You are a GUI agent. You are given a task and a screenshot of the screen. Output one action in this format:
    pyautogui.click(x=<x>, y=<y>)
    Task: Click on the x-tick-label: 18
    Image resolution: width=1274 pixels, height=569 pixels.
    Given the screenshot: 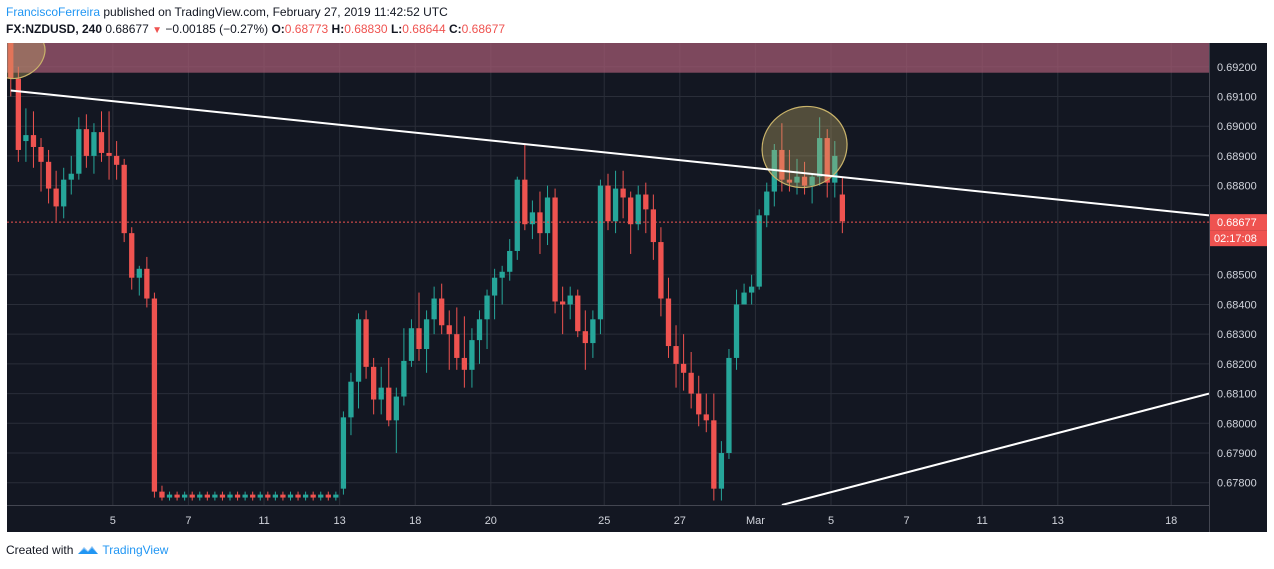 What is the action you would take?
    pyautogui.click(x=1171, y=521)
    